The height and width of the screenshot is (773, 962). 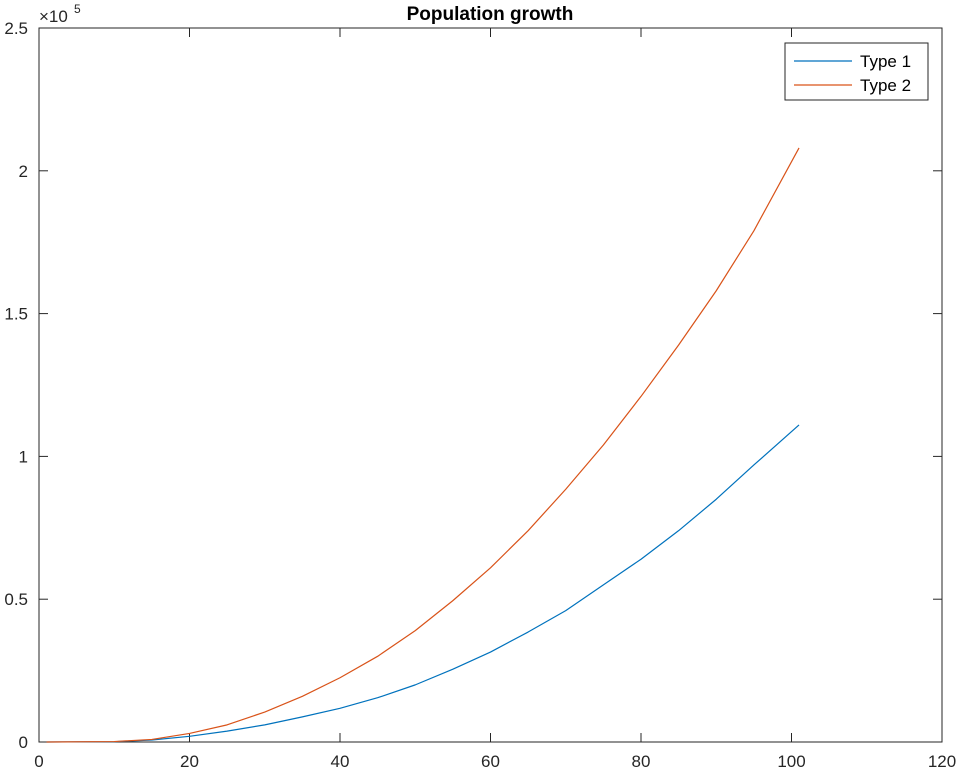 I want to click on legend-label-type-2: Type 2, so click(x=885, y=85).